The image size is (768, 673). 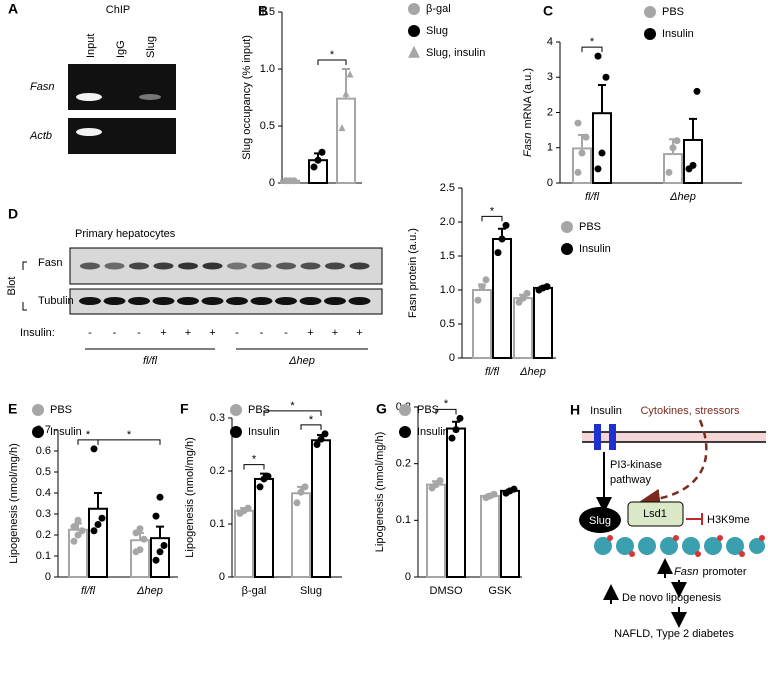 What do you see at coordinates (125, 234) in the screenshot?
I see `blot-title: Primary hepatocytes` at bounding box center [125, 234].